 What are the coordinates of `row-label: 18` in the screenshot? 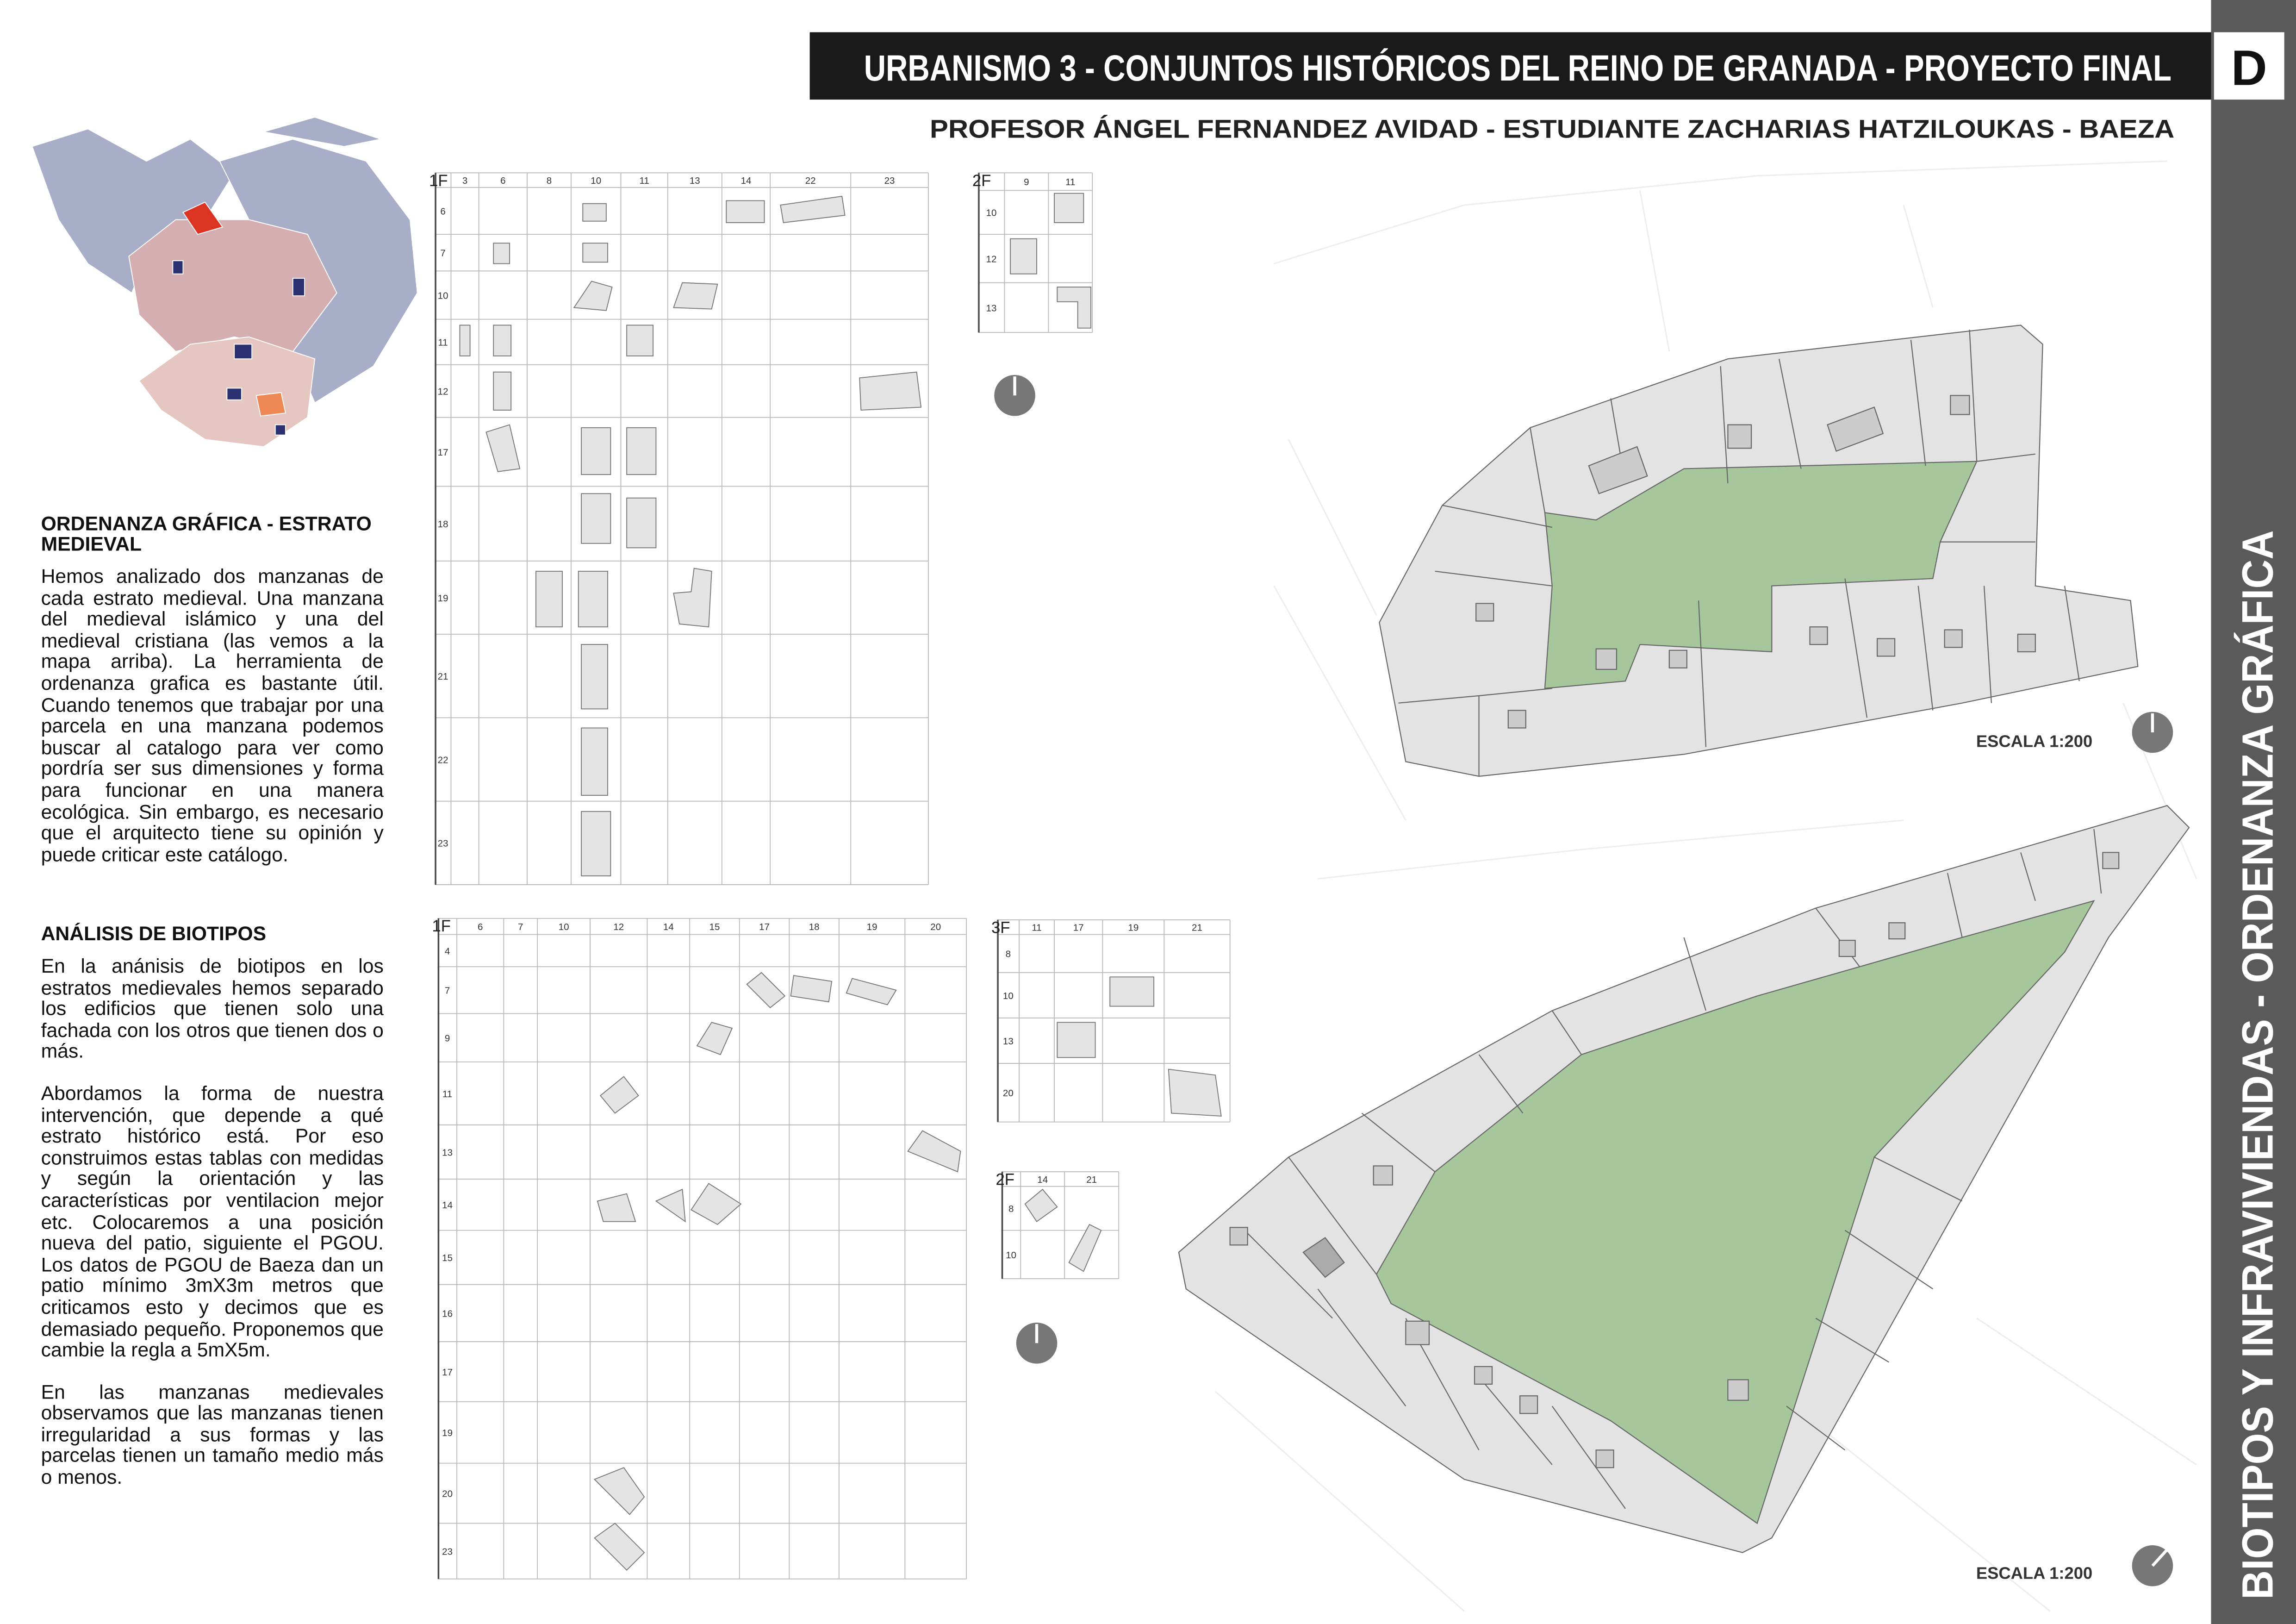 It's located at (443, 524).